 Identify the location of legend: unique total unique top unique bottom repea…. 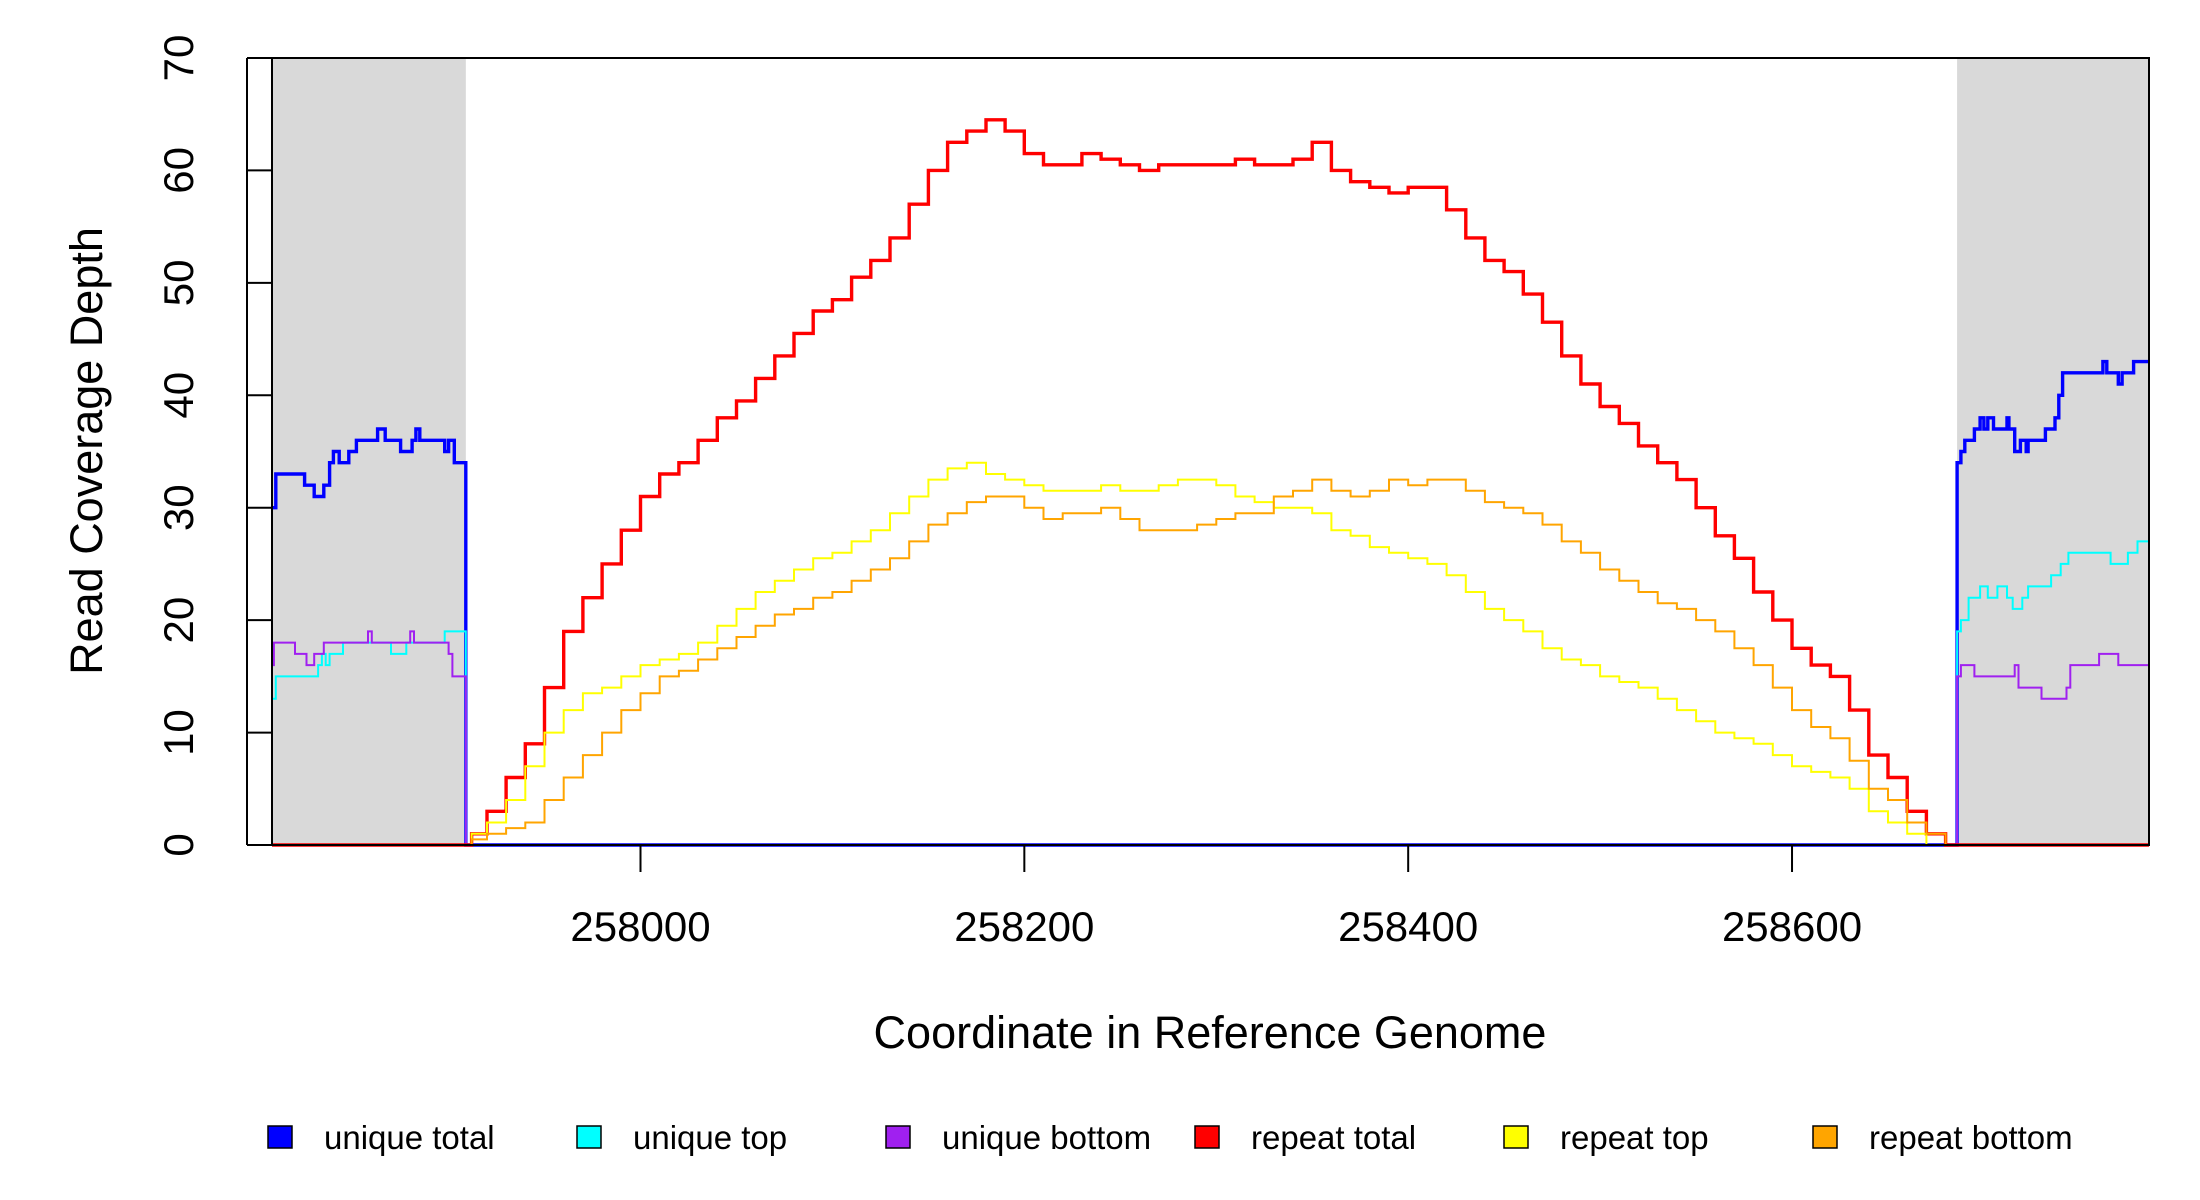
(1170, 1137).